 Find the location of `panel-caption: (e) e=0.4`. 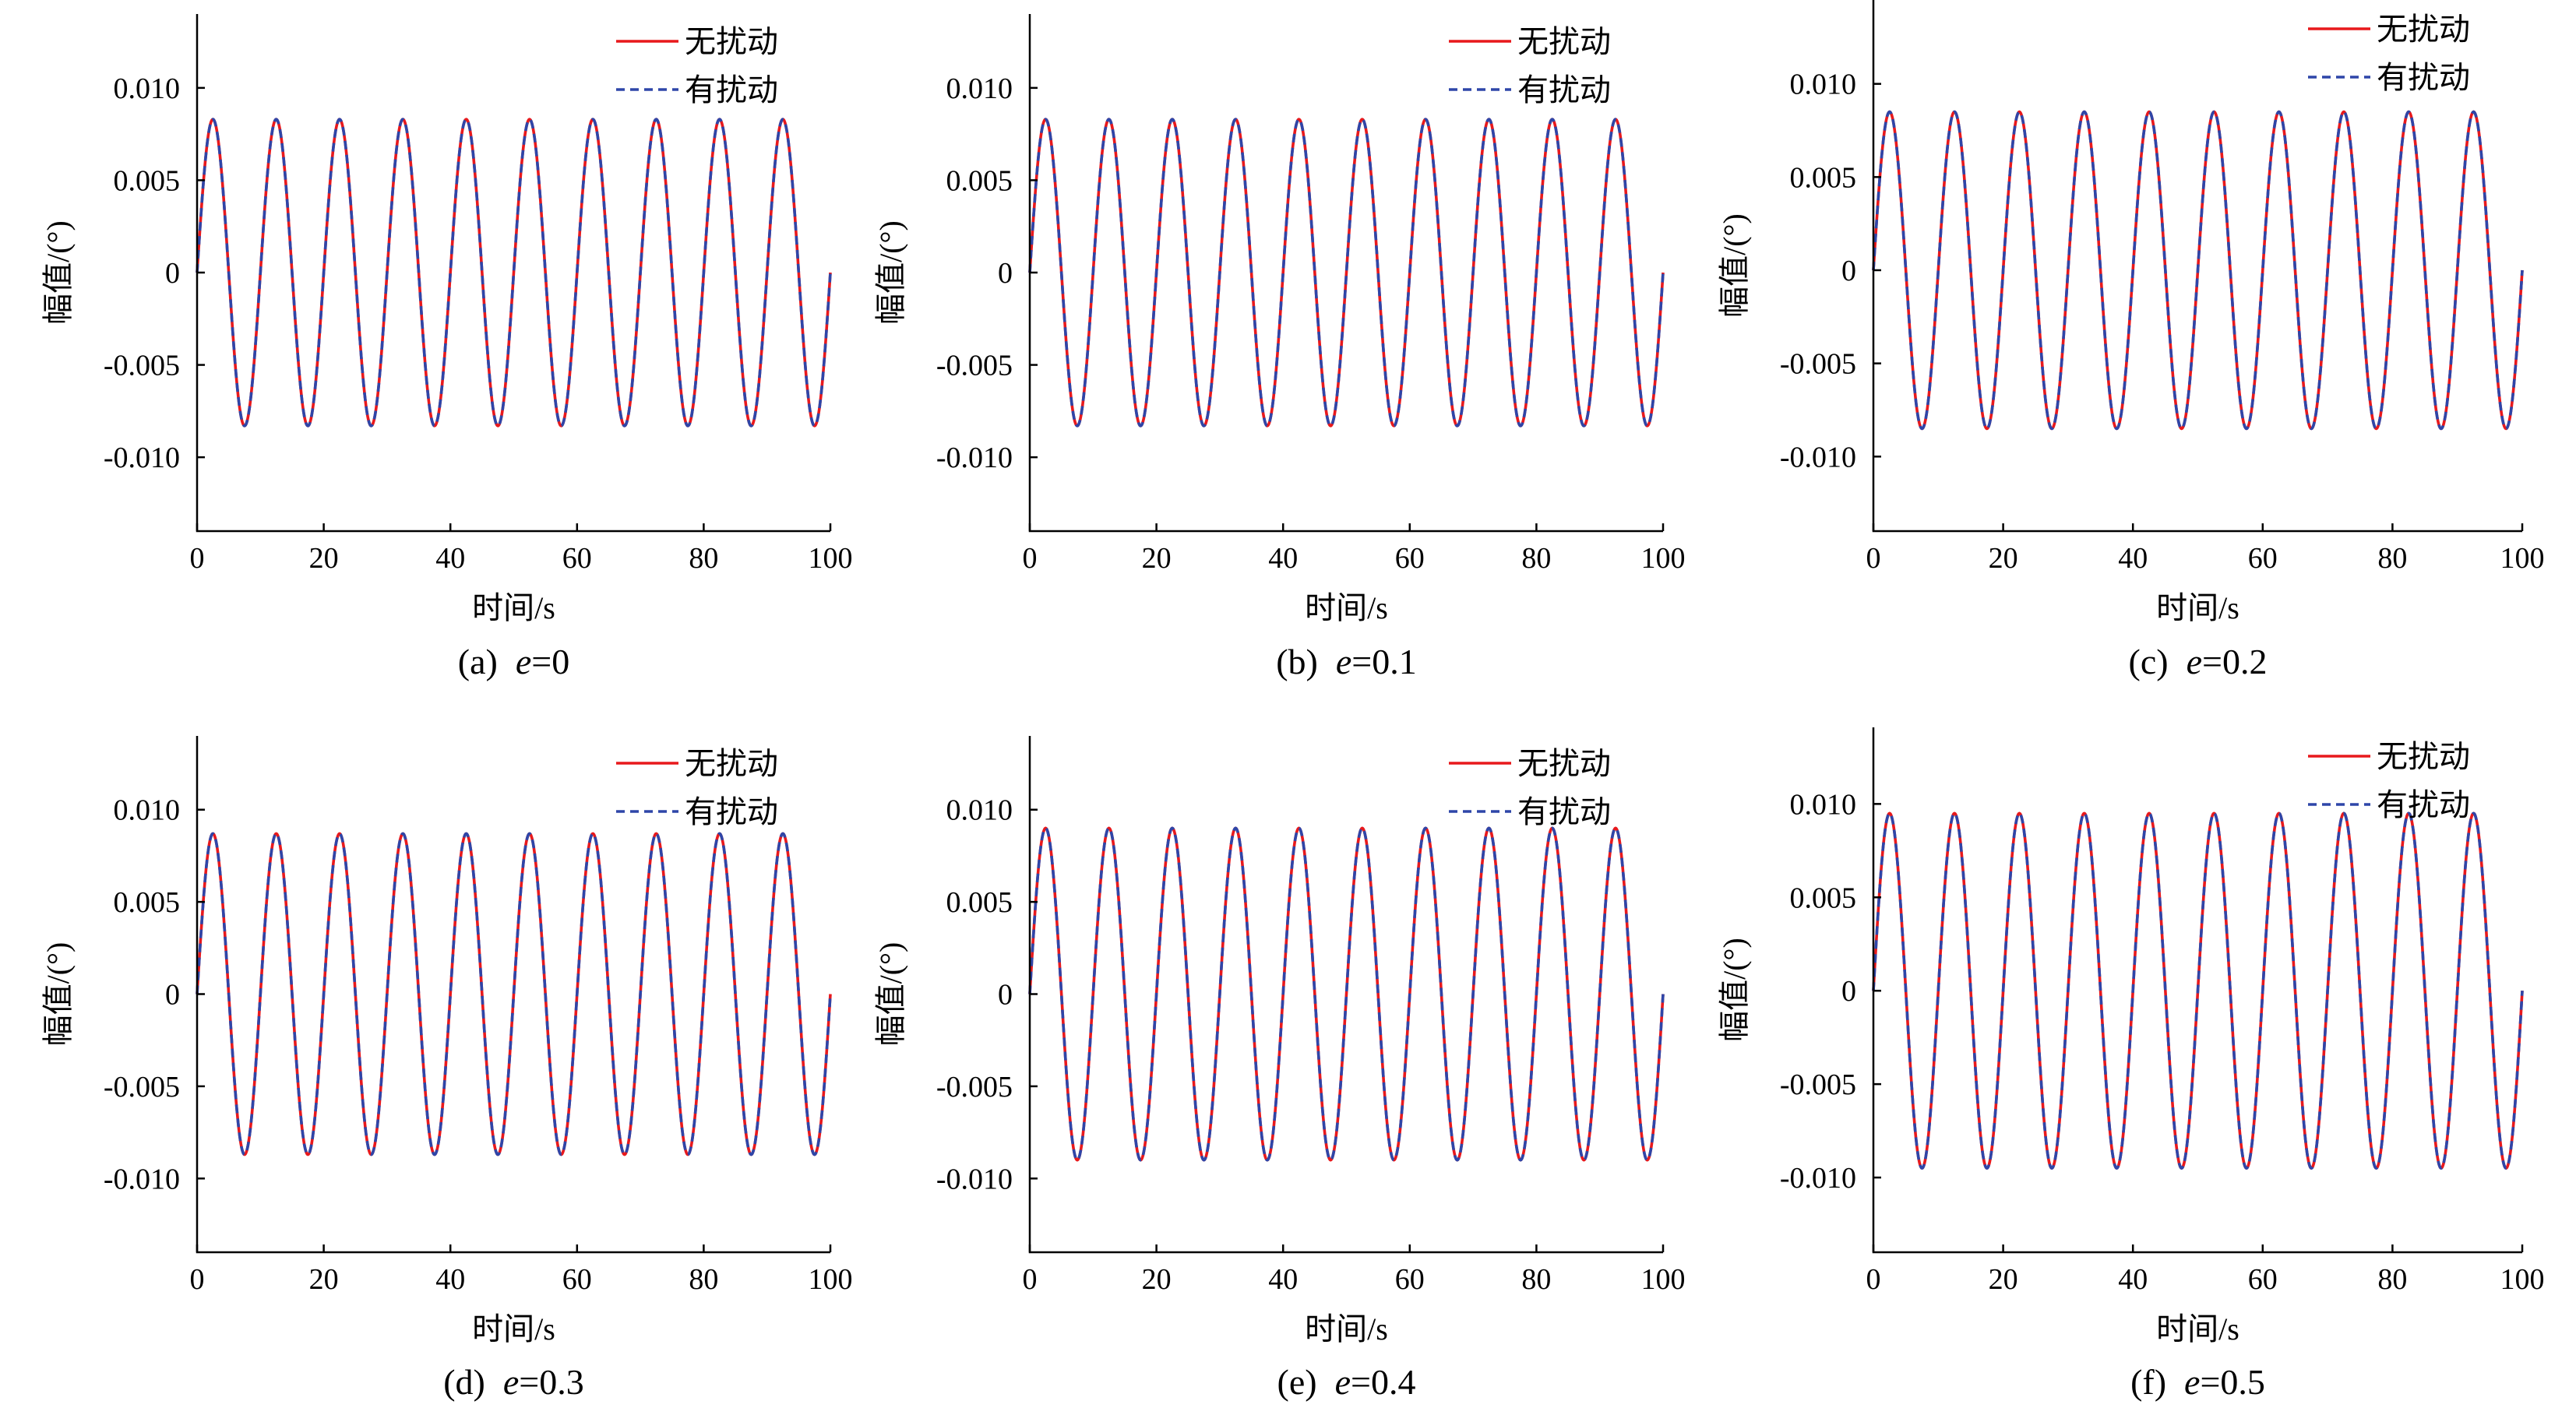

panel-caption: (e) e=0.4 is located at coordinates (1346, 1382).